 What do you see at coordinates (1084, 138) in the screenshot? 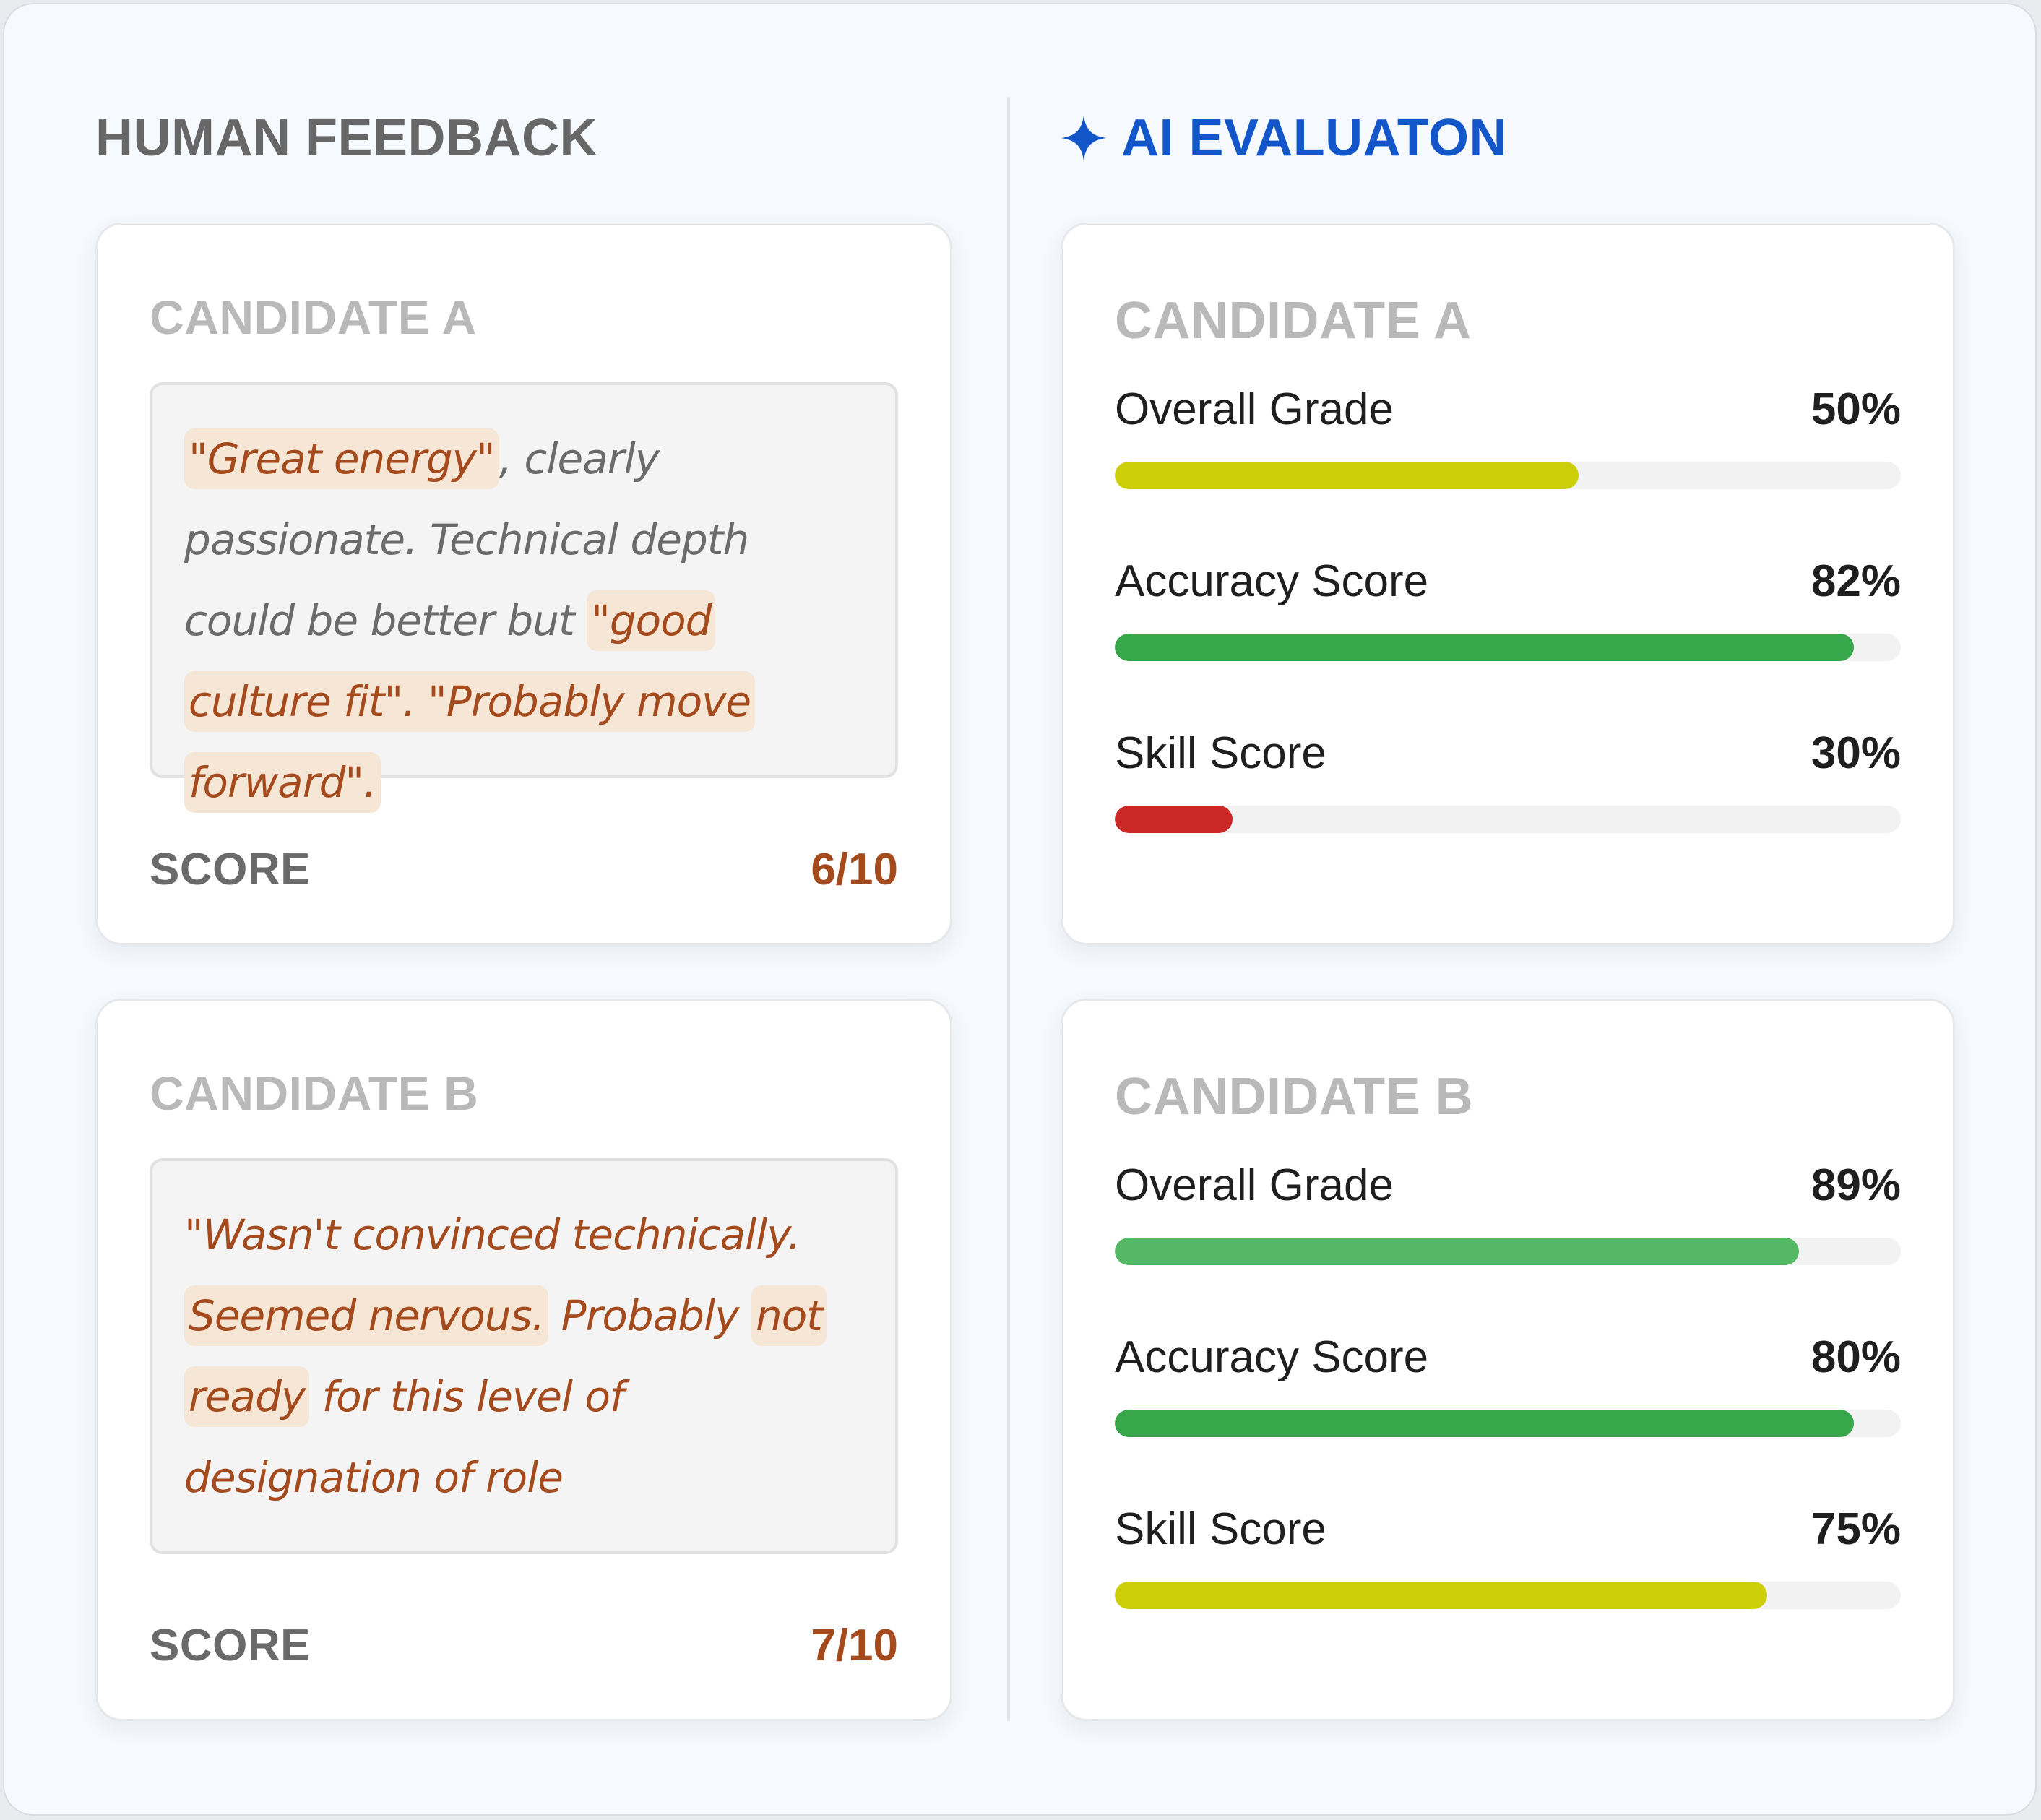
I see `sparkle-icon` at bounding box center [1084, 138].